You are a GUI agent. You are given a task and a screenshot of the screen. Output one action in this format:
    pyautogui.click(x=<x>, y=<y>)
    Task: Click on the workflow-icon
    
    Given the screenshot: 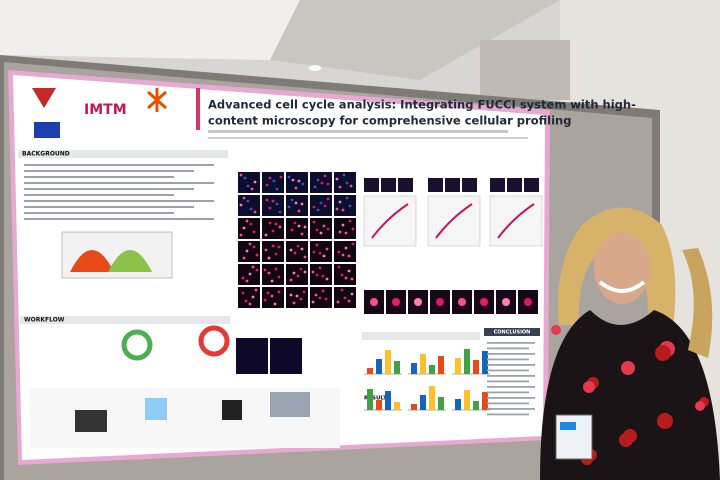 What is the action you would take?
    pyautogui.click(x=232, y=410)
    